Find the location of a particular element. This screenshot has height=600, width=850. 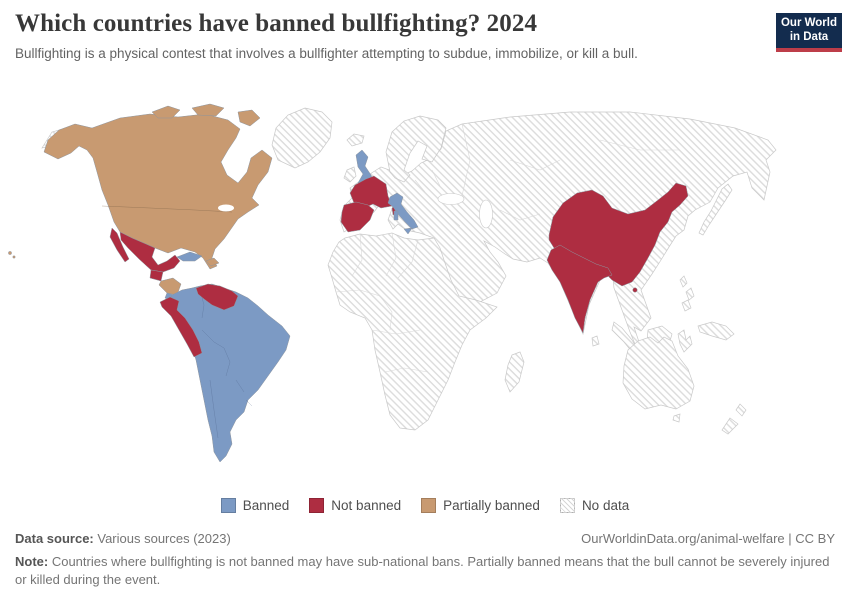

legend-label-banned: Banned is located at coordinates (266, 505).